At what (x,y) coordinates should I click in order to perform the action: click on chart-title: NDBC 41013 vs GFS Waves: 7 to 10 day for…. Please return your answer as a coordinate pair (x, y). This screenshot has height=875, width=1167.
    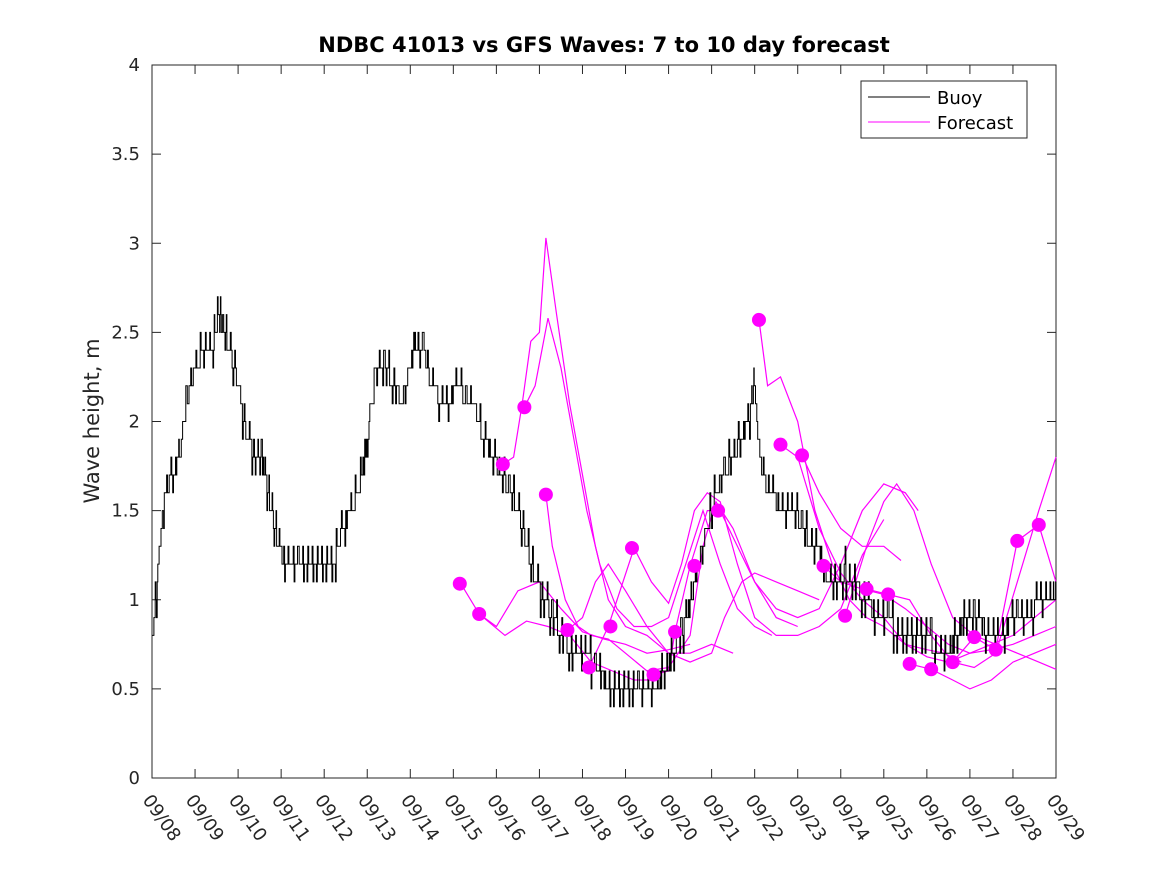
    Looking at the image, I should click on (603, 45).